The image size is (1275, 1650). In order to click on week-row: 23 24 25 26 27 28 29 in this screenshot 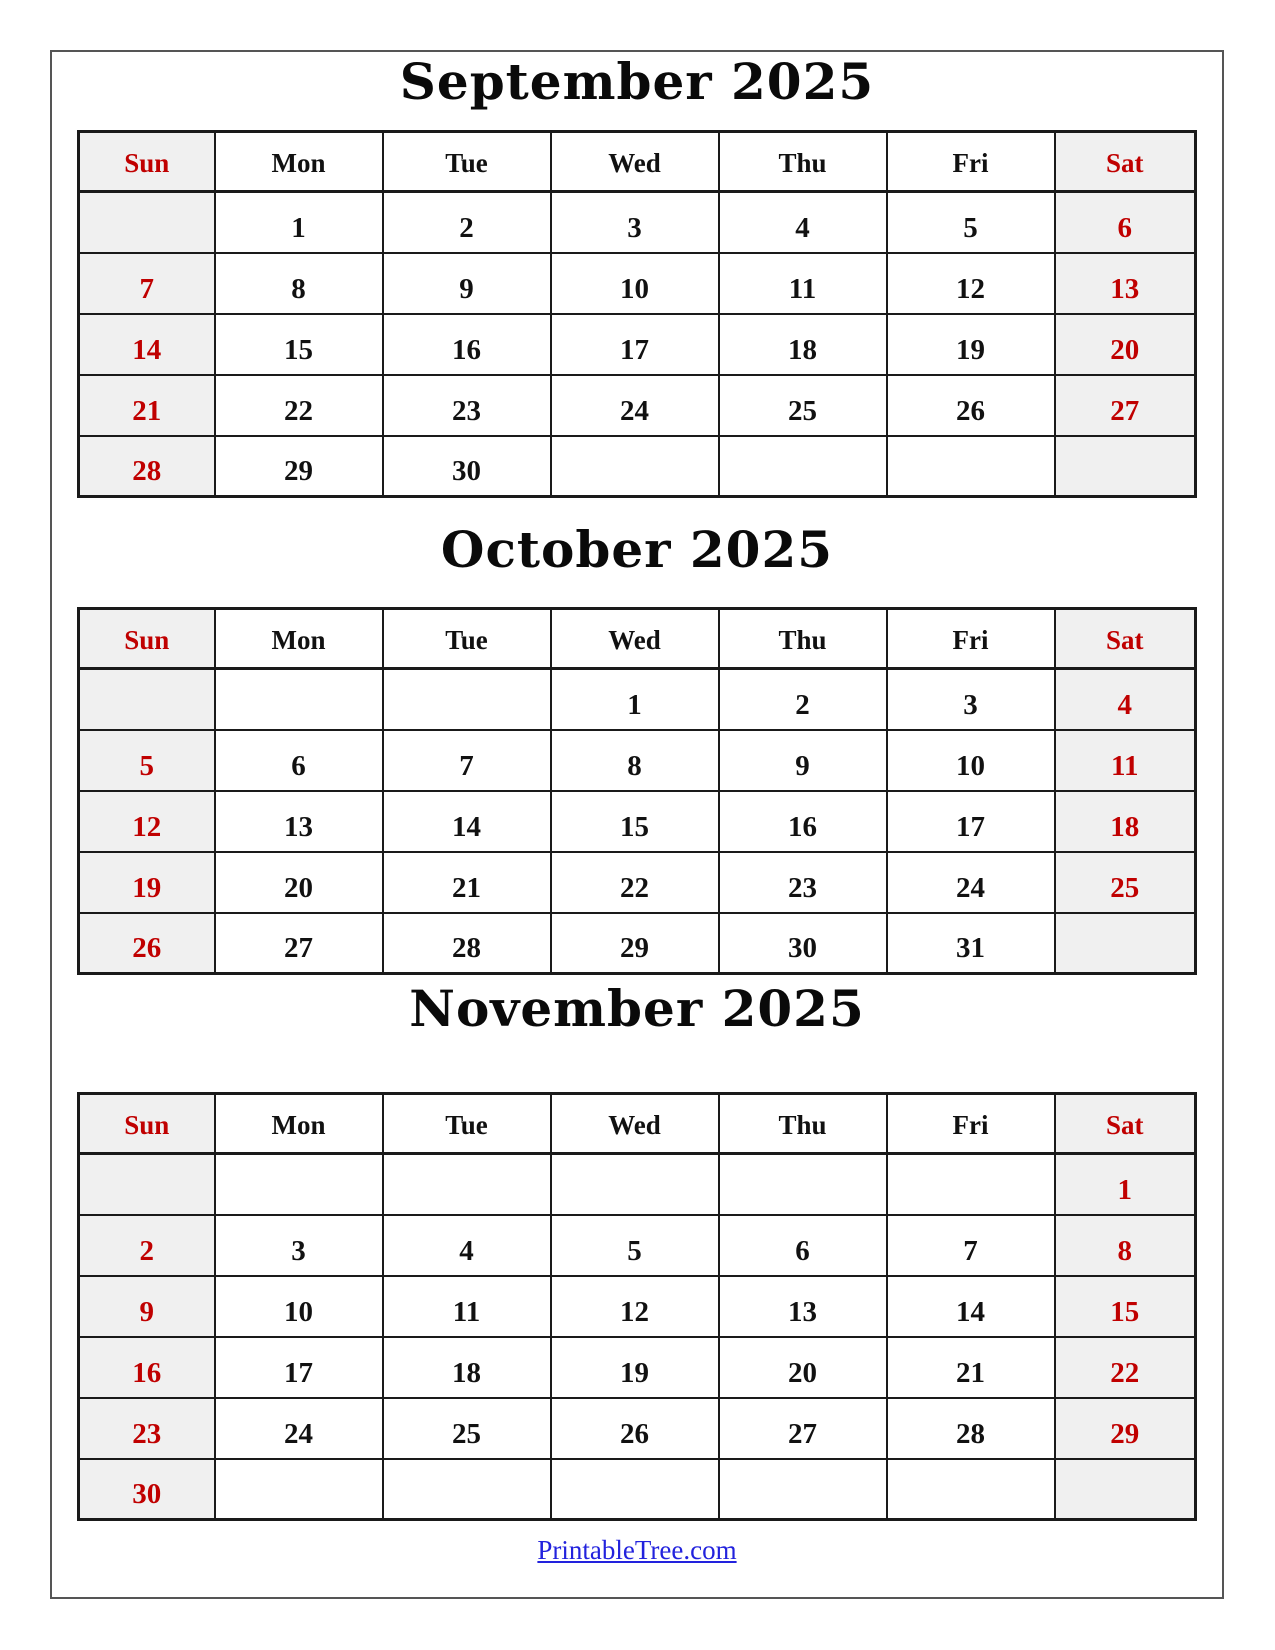, I will do `click(637, 1428)`.